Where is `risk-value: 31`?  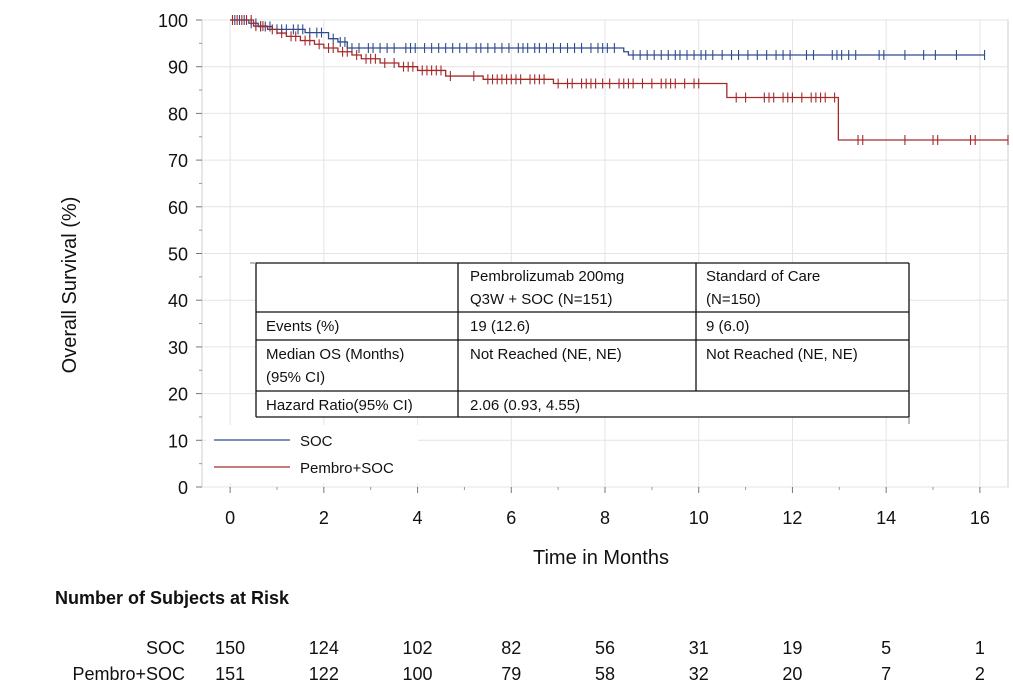 risk-value: 31 is located at coordinates (698, 648).